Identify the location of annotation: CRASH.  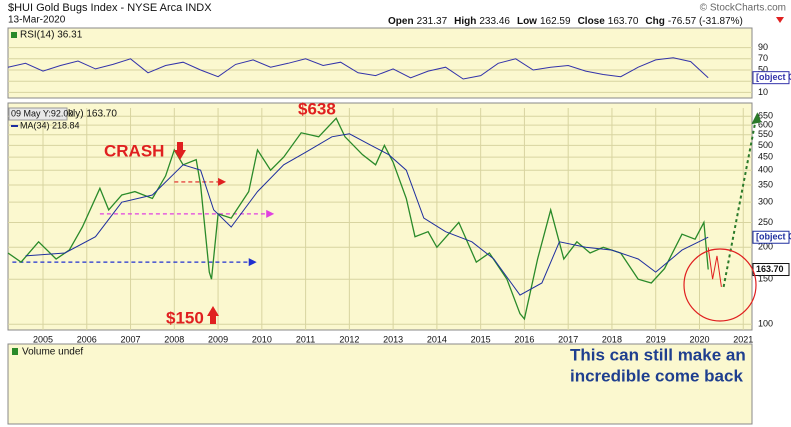
(134, 150).